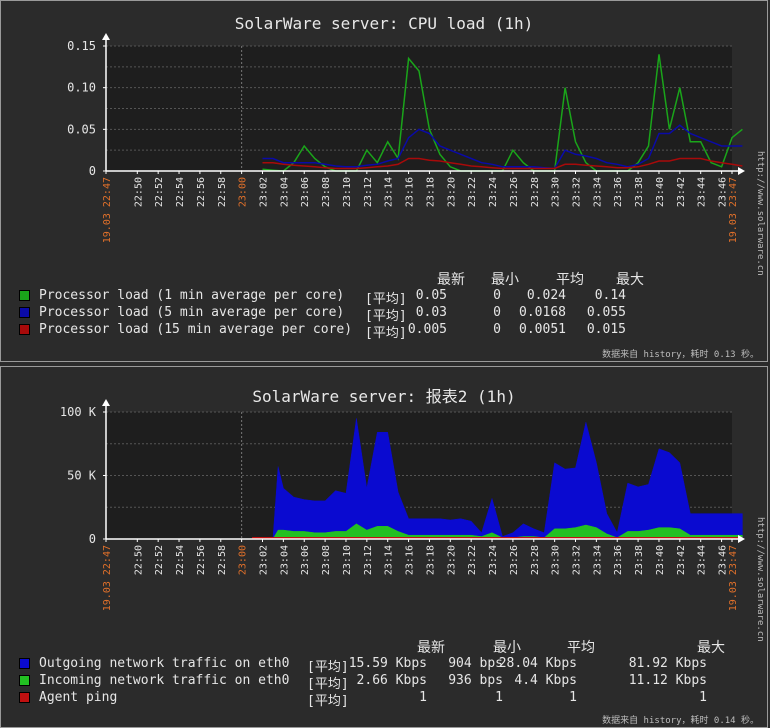 The width and height of the screenshot is (770, 728). Describe the element at coordinates (472, 560) in the screenshot. I see `x-tick-label: 23:22` at that location.